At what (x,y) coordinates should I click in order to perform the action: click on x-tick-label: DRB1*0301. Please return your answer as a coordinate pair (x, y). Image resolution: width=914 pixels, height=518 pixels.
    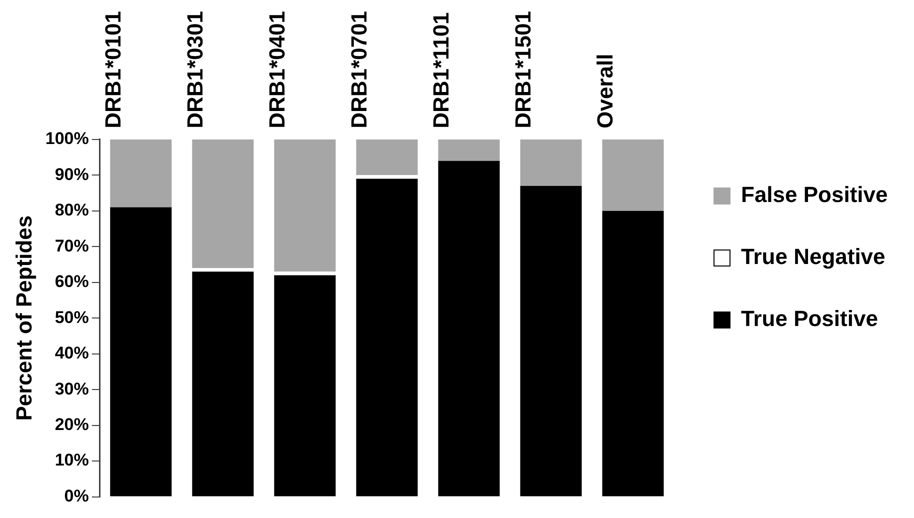
    Looking at the image, I should click on (195, 69).